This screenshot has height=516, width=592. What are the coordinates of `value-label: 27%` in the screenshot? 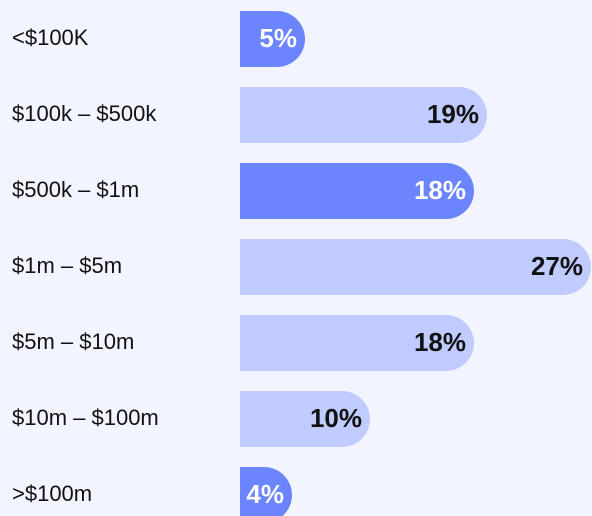 It's located at (557, 266).